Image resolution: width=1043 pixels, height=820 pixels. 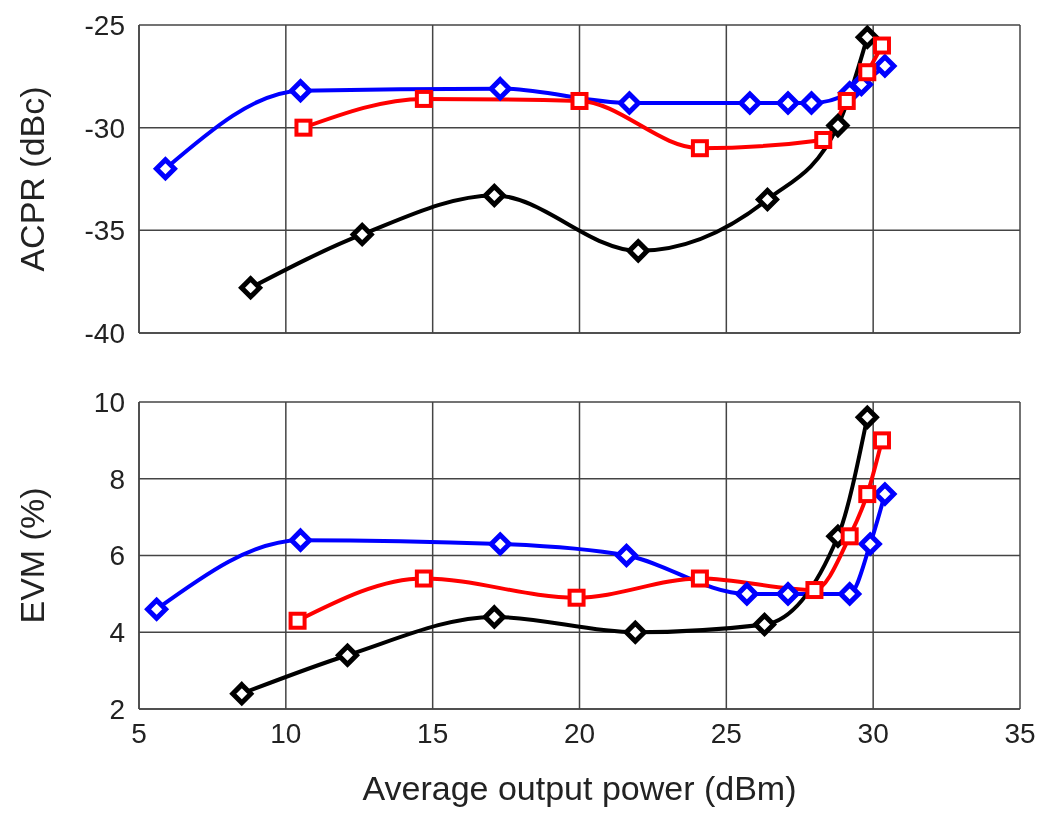 What do you see at coordinates (286, 733) in the screenshot?
I see `x-tick-label: 10` at bounding box center [286, 733].